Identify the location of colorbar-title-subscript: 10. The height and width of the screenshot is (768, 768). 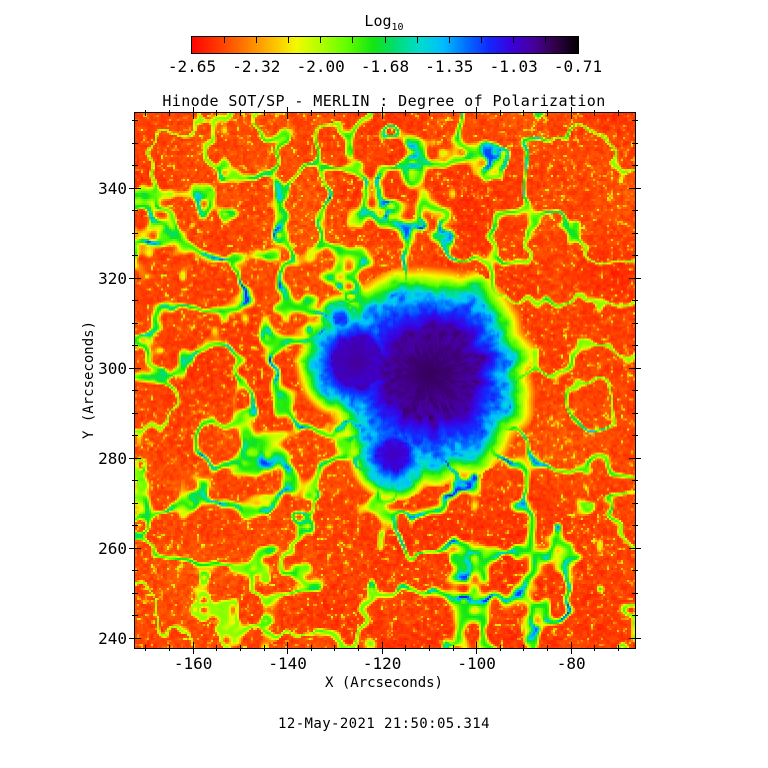
(397, 27).